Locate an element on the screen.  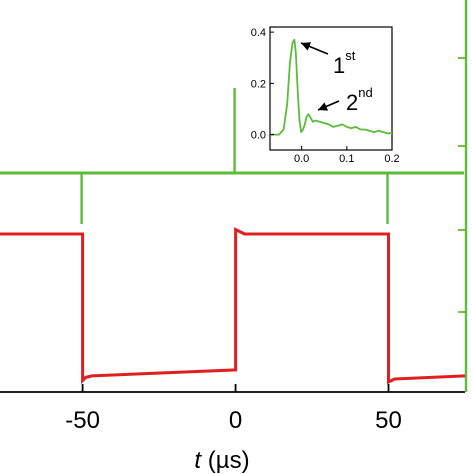
inset-y-tick-label-2: 0.4 is located at coordinates (258, 33).